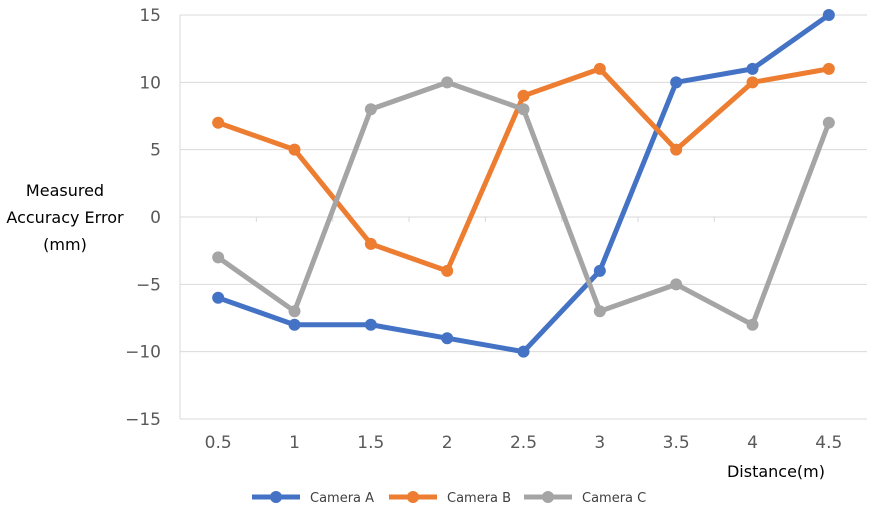  Describe the element at coordinates (776, 471) in the screenshot. I see `x-axis-title: Distance(m)` at that location.